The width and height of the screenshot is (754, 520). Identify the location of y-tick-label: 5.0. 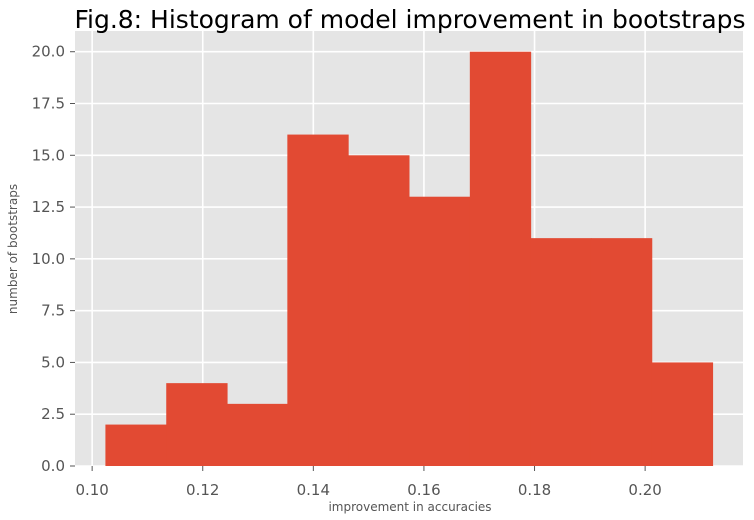
(53, 362).